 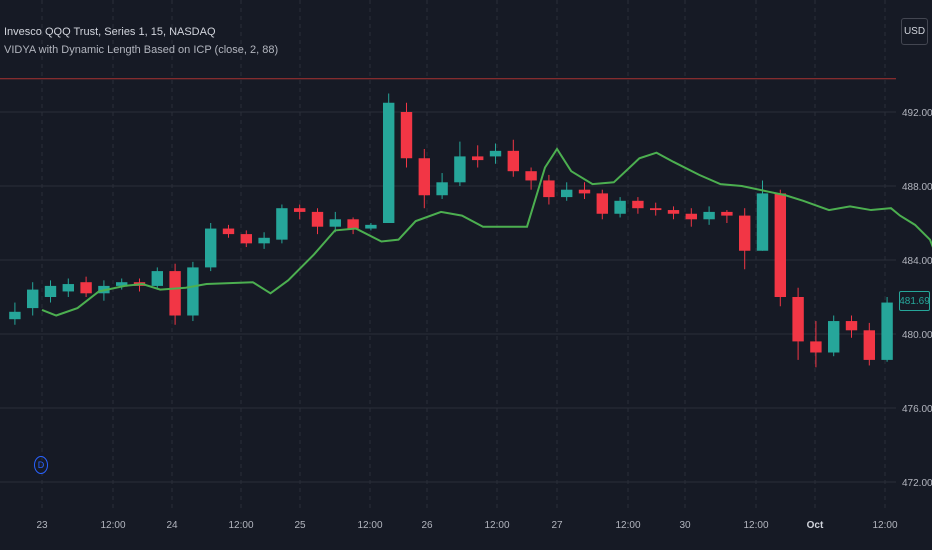 I want to click on price-tick-label: 476.00, so click(x=917, y=409).